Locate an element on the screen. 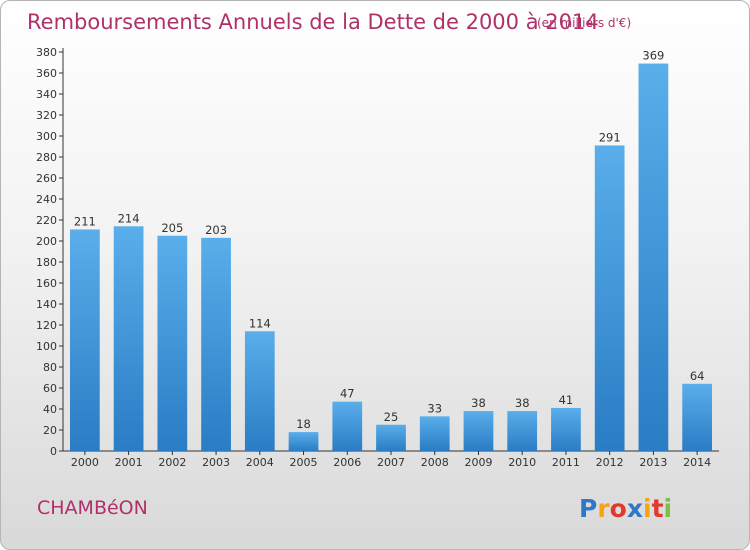 This screenshot has height=550, width=750. x-tick-label-2005: 2005 is located at coordinates (304, 462).